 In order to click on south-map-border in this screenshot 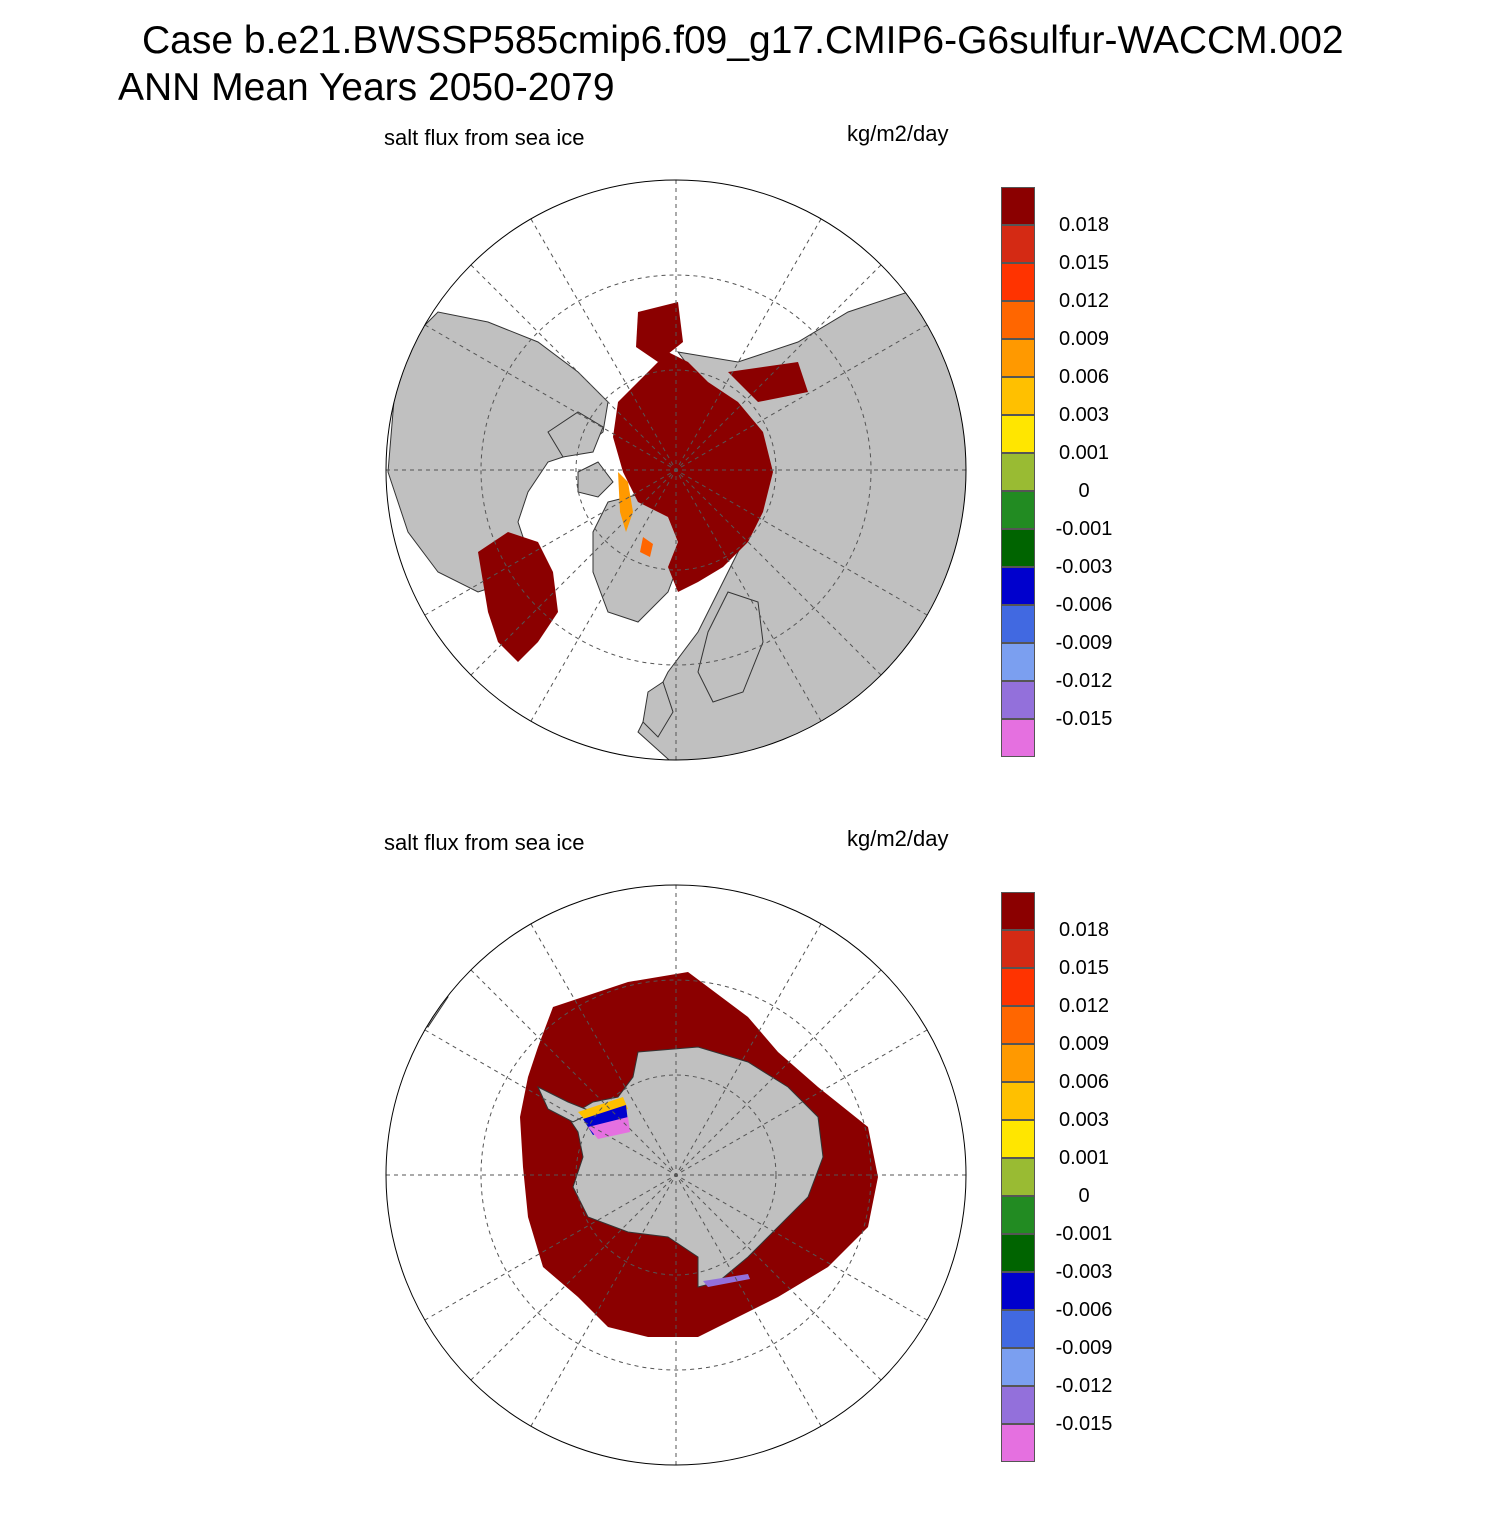, I will do `click(676, 1175)`.